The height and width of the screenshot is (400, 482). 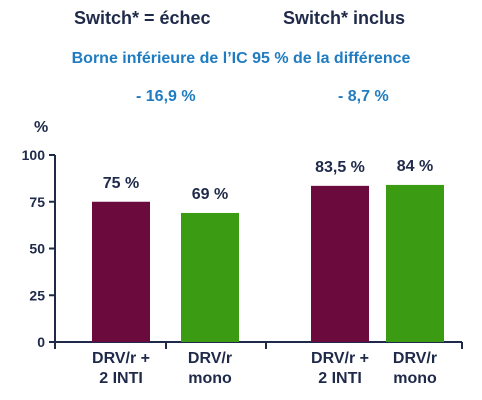 I want to click on y-tick-label: 100, so click(x=34, y=155).